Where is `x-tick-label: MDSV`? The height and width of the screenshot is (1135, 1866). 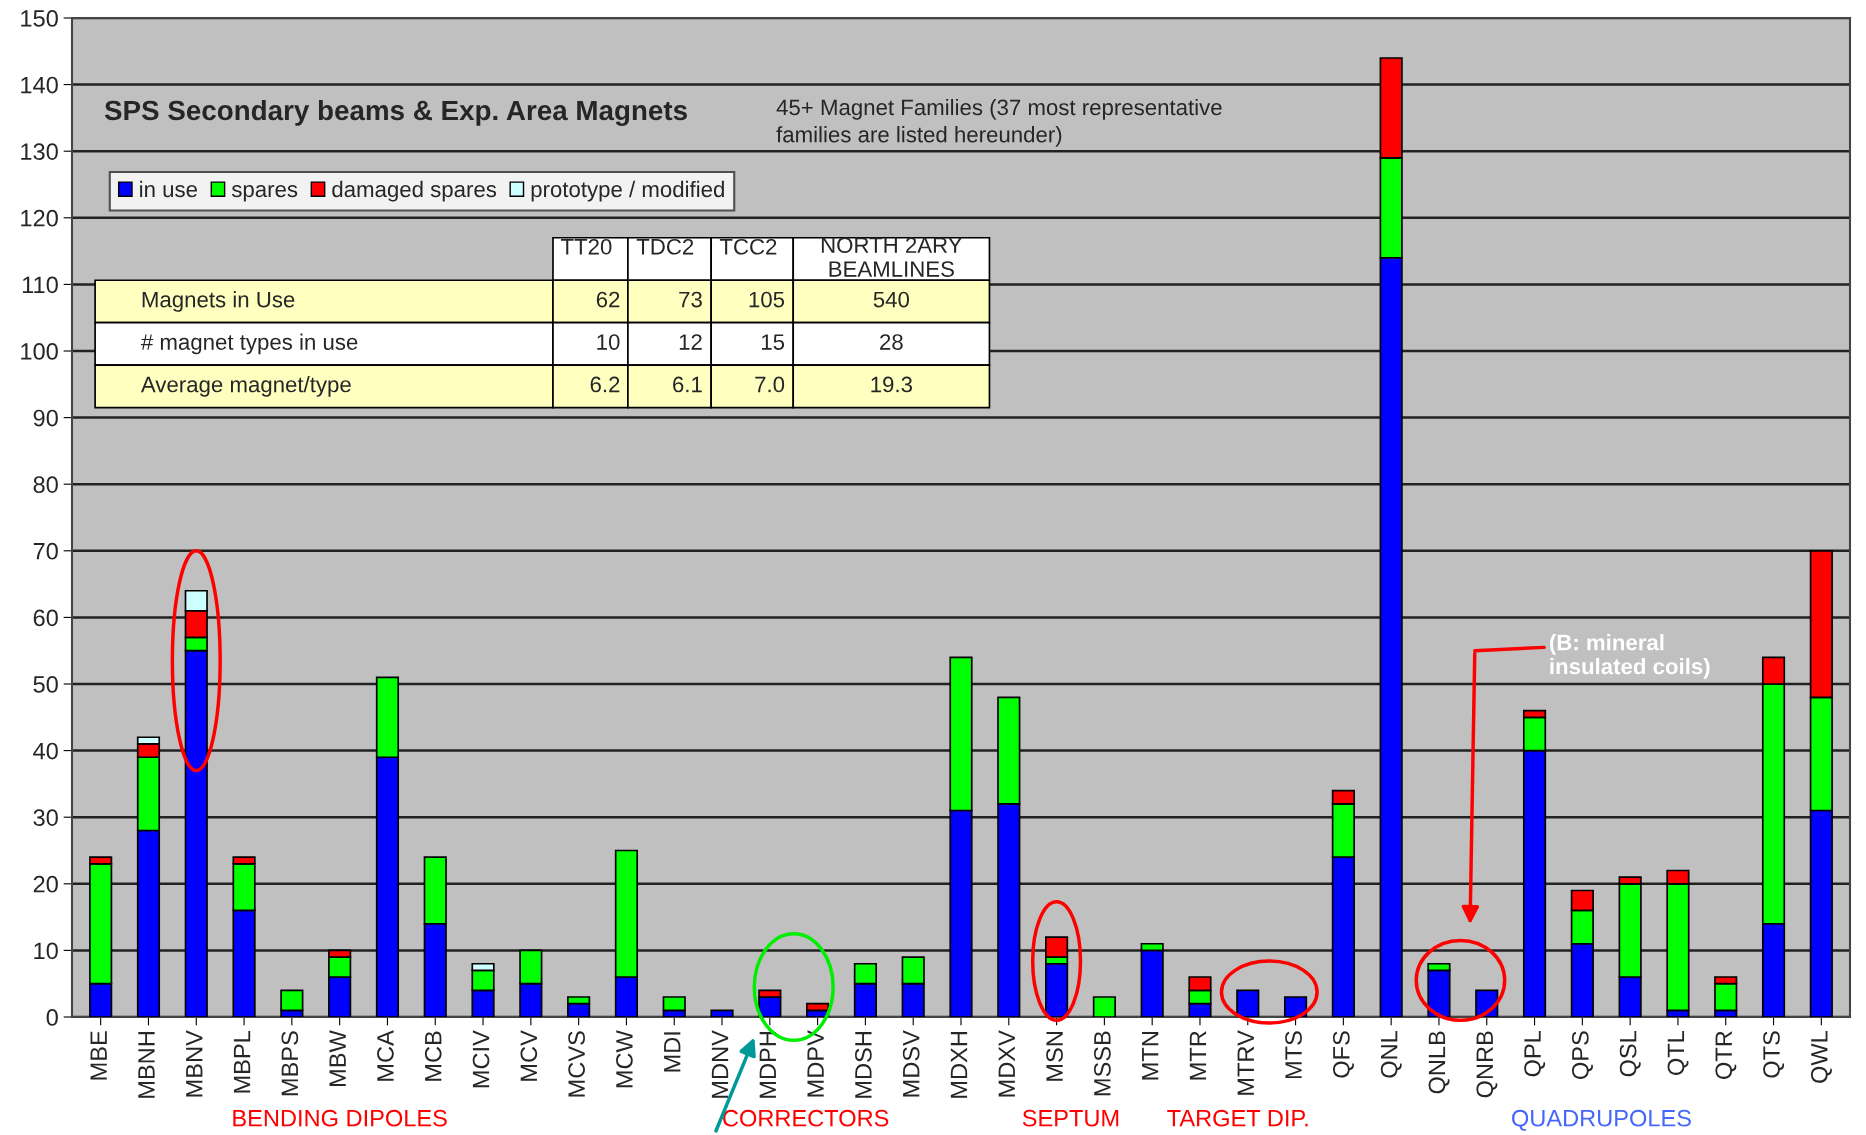 x-tick-label: MDSV is located at coordinates (911, 1063).